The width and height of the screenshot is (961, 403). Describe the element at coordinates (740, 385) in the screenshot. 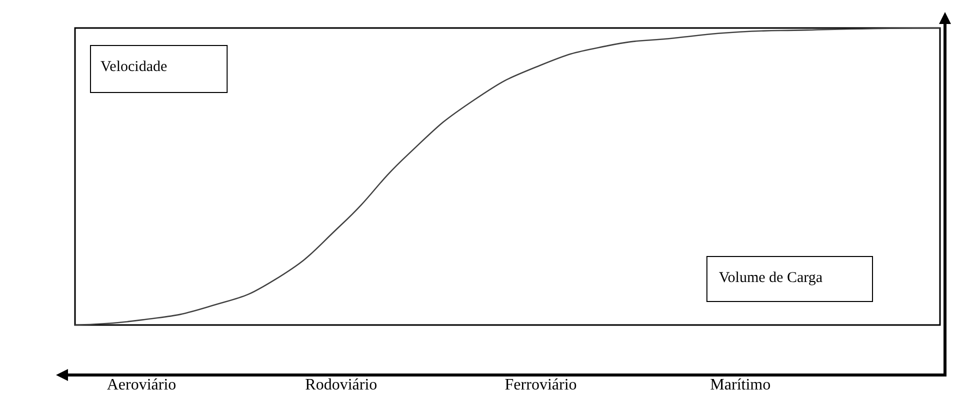

I see `x-tick-label: Marítimo` at that location.